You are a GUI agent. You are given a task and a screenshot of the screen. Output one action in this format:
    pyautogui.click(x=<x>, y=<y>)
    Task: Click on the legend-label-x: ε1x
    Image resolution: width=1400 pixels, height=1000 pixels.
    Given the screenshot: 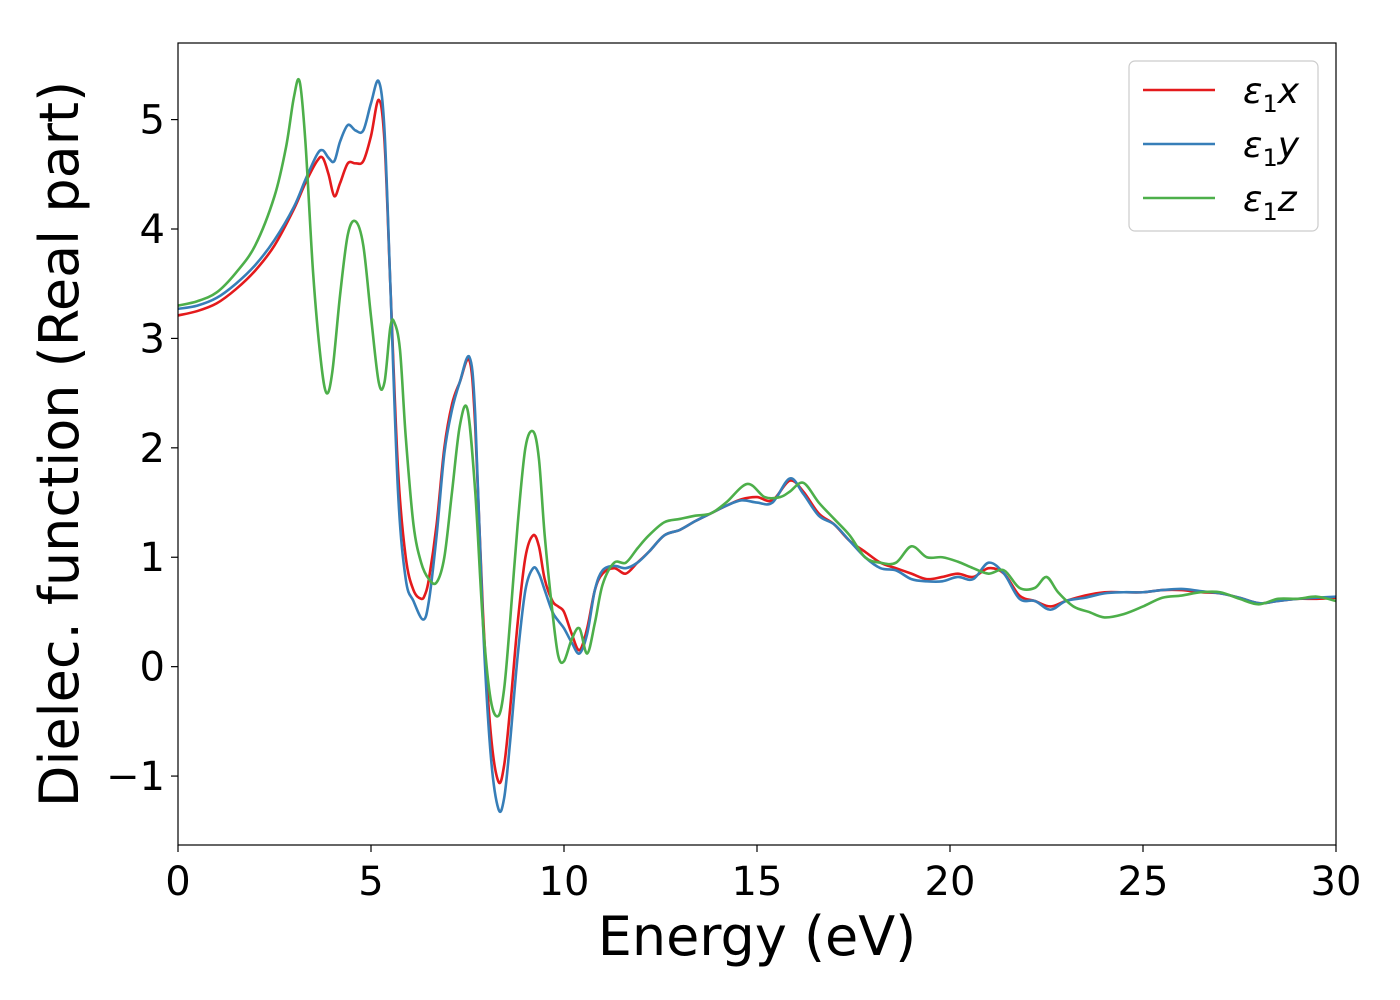 What is the action you would take?
    pyautogui.click(x=1271, y=94)
    